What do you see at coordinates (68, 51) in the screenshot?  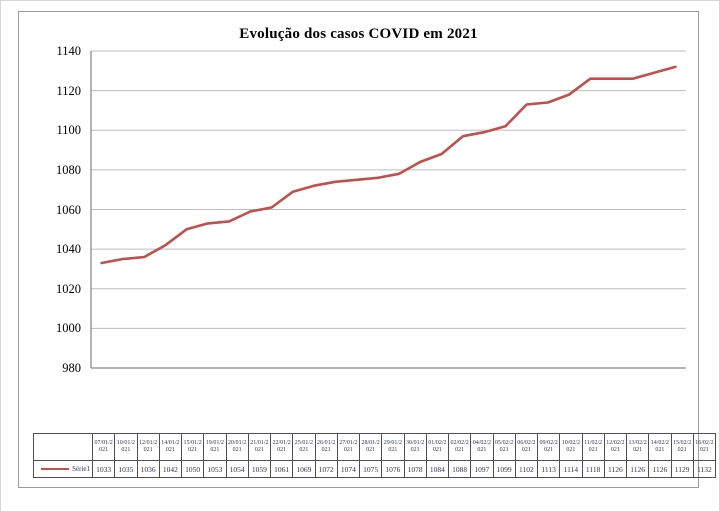 I see `y-tick-label: 1140` at bounding box center [68, 51].